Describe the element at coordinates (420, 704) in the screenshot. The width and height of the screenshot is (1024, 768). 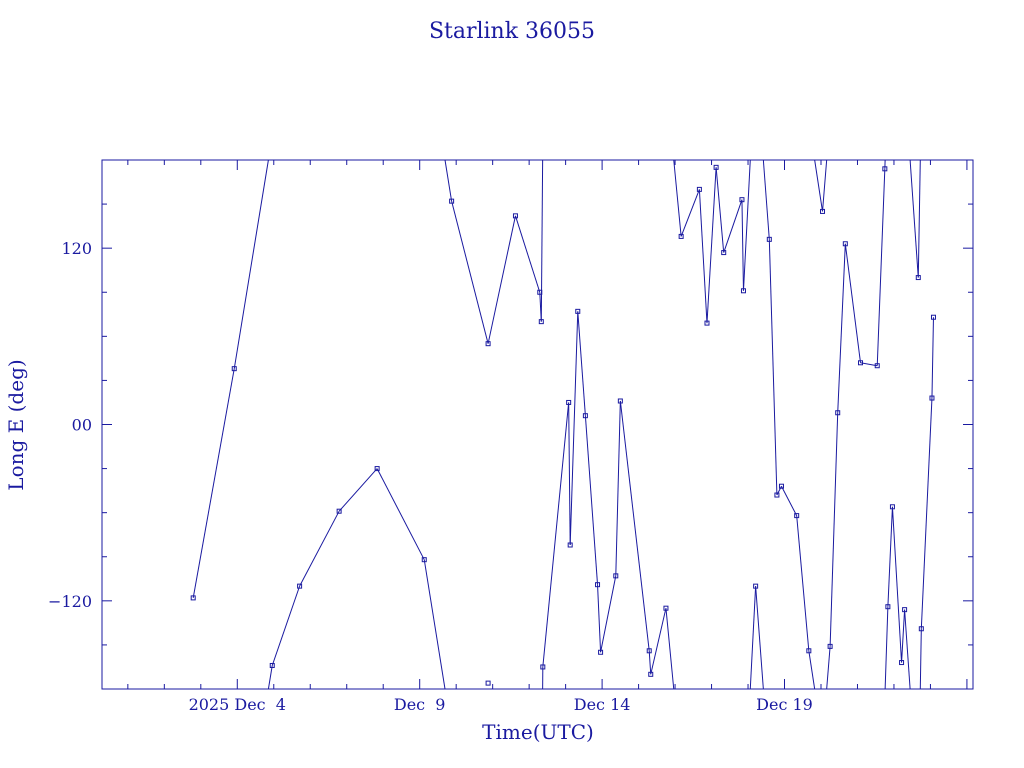
I see `x-tick-label: Dec 9` at that location.